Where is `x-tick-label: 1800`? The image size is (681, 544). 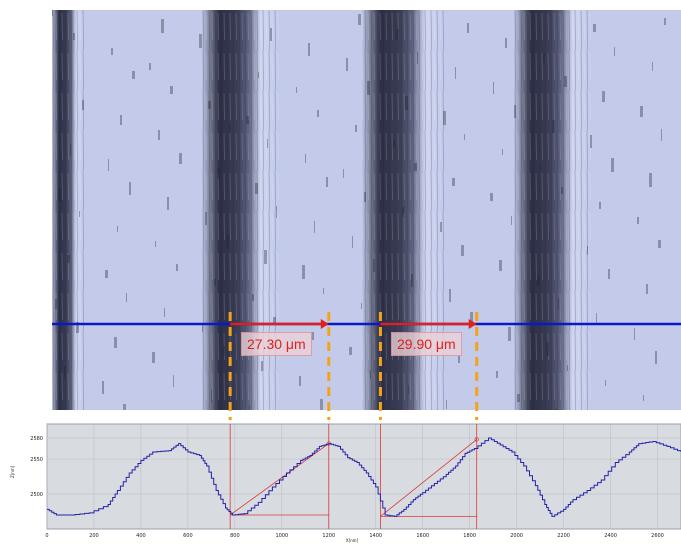 x-tick-label: 1800 is located at coordinates (469, 536).